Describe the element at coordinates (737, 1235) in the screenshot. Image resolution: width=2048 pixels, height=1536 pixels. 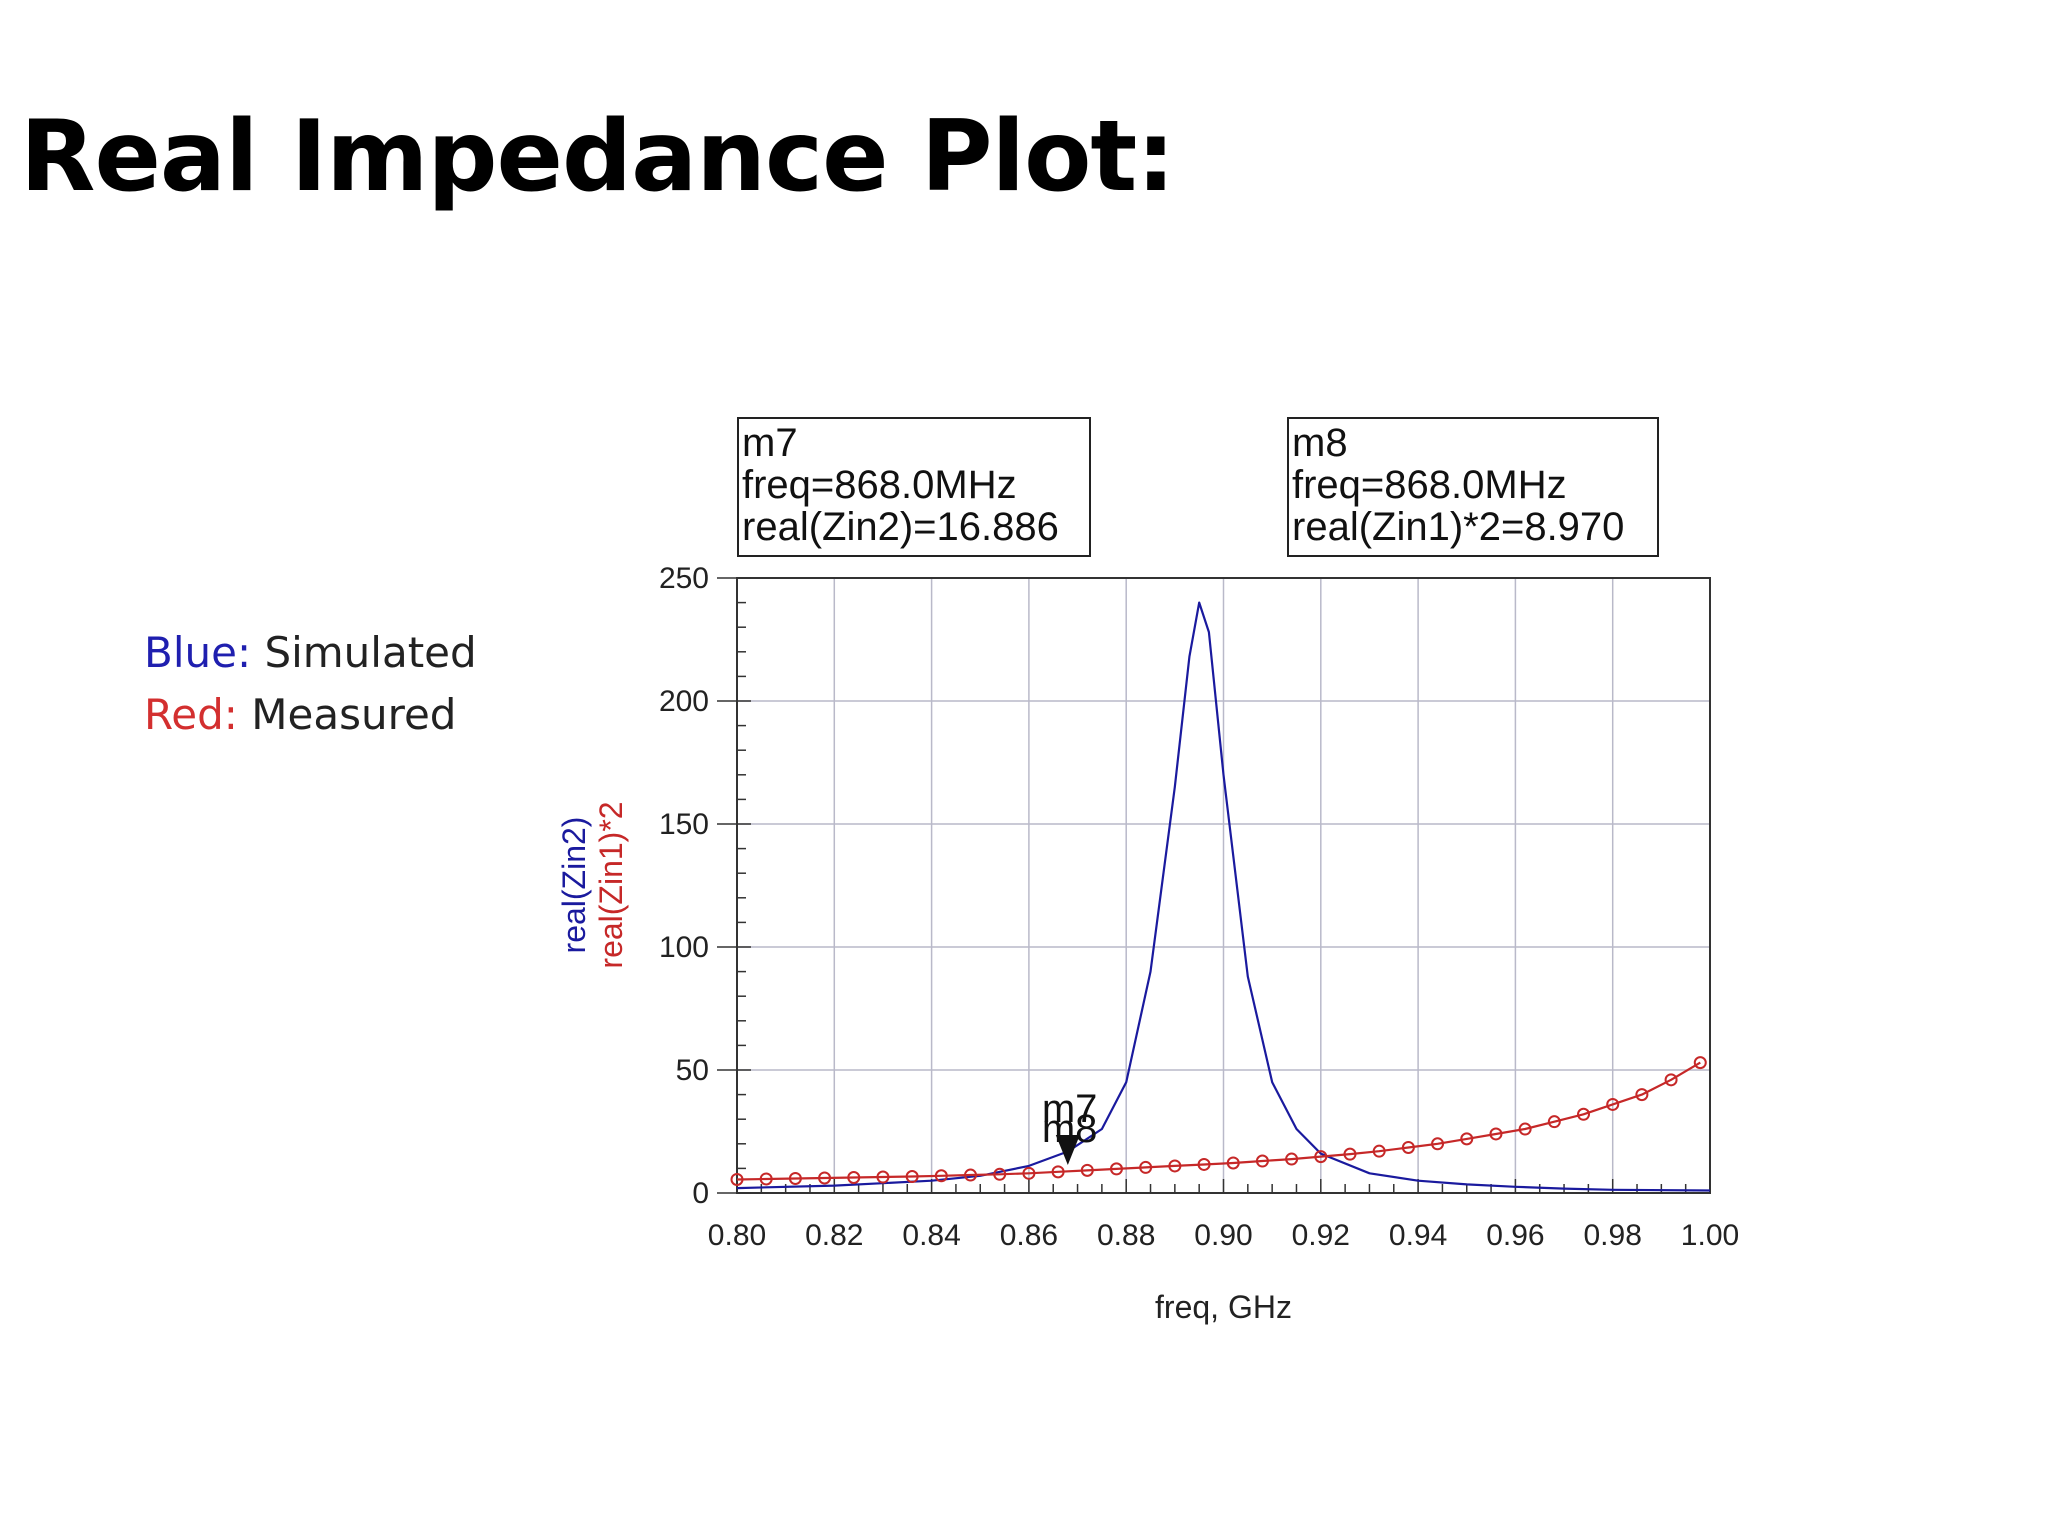
I see `x-tick-label: 0.80` at that location.